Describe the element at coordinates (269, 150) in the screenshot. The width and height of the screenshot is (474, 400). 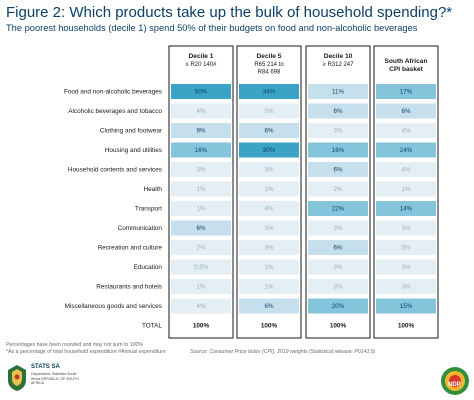
I see `cell-value-decile-5: 30%` at that location.